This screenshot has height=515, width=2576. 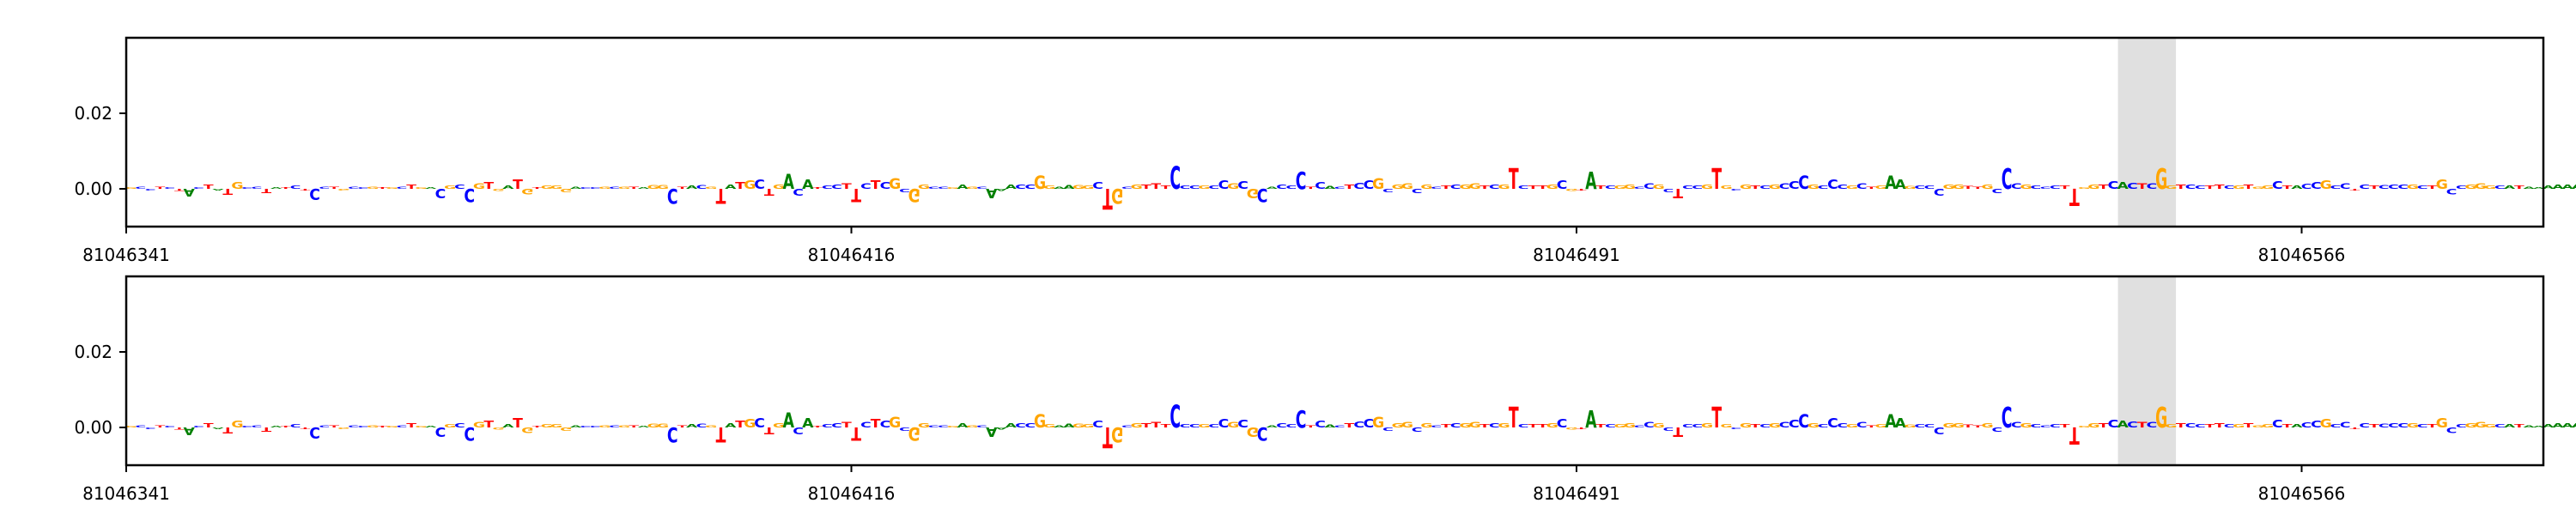 What do you see at coordinates (852, 493) in the screenshot?
I see `x-tick-label: 81046416` at bounding box center [852, 493].